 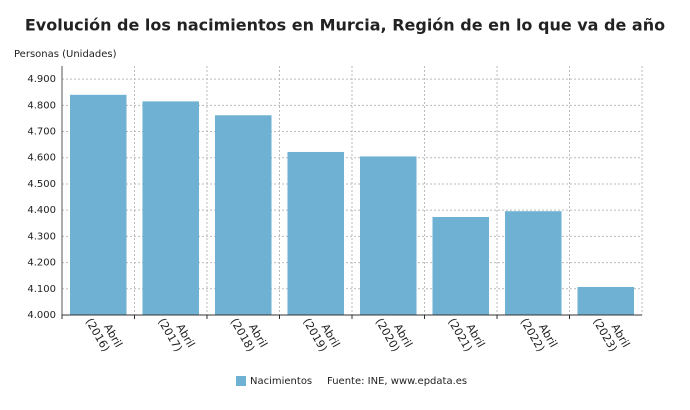 What do you see at coordinates (250, 334) in the screenshot?
I see `x-tick-label: Abril (2018)` at bounding box center [250, 334].